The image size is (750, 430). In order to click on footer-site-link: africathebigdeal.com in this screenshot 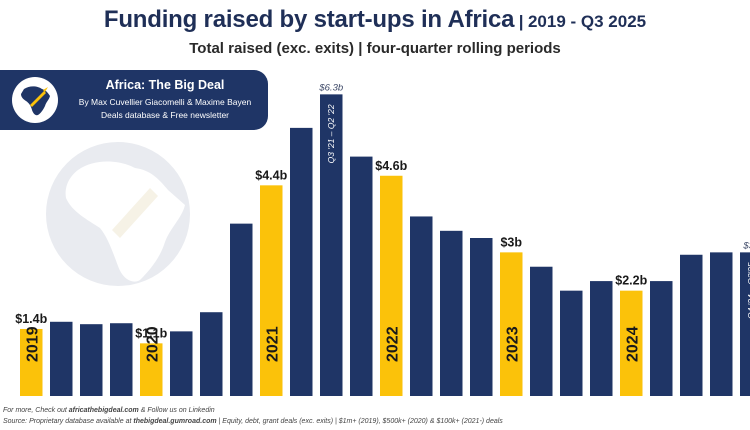, I will do `click(103, 410)`.